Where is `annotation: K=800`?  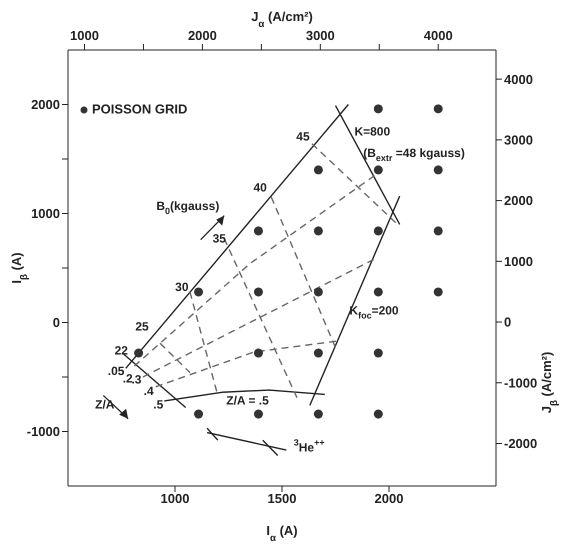 annotation: K=800 is located at coordinates (372, 131).